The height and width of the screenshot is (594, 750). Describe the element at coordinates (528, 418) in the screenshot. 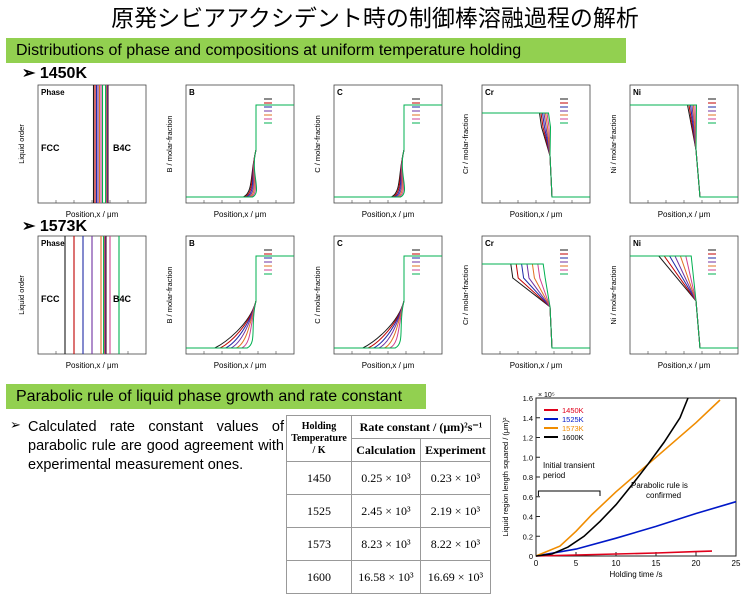

I see `y-tick-label: 1.4` at that location.